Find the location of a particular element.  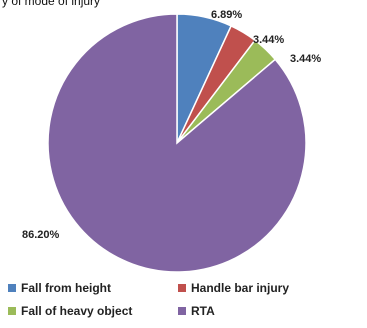

data-label-rta: 86.20% is located at coordinates (41, 235).